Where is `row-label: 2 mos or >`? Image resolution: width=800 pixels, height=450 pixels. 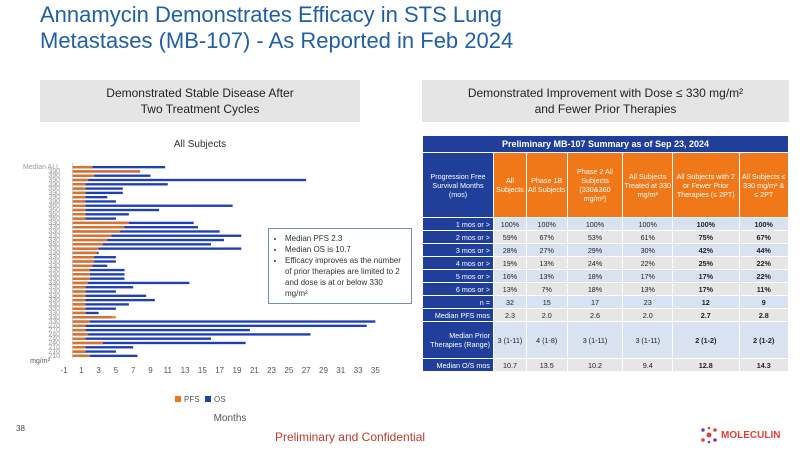 row-label: 2 mos or > is located at coordinates (458, 237).